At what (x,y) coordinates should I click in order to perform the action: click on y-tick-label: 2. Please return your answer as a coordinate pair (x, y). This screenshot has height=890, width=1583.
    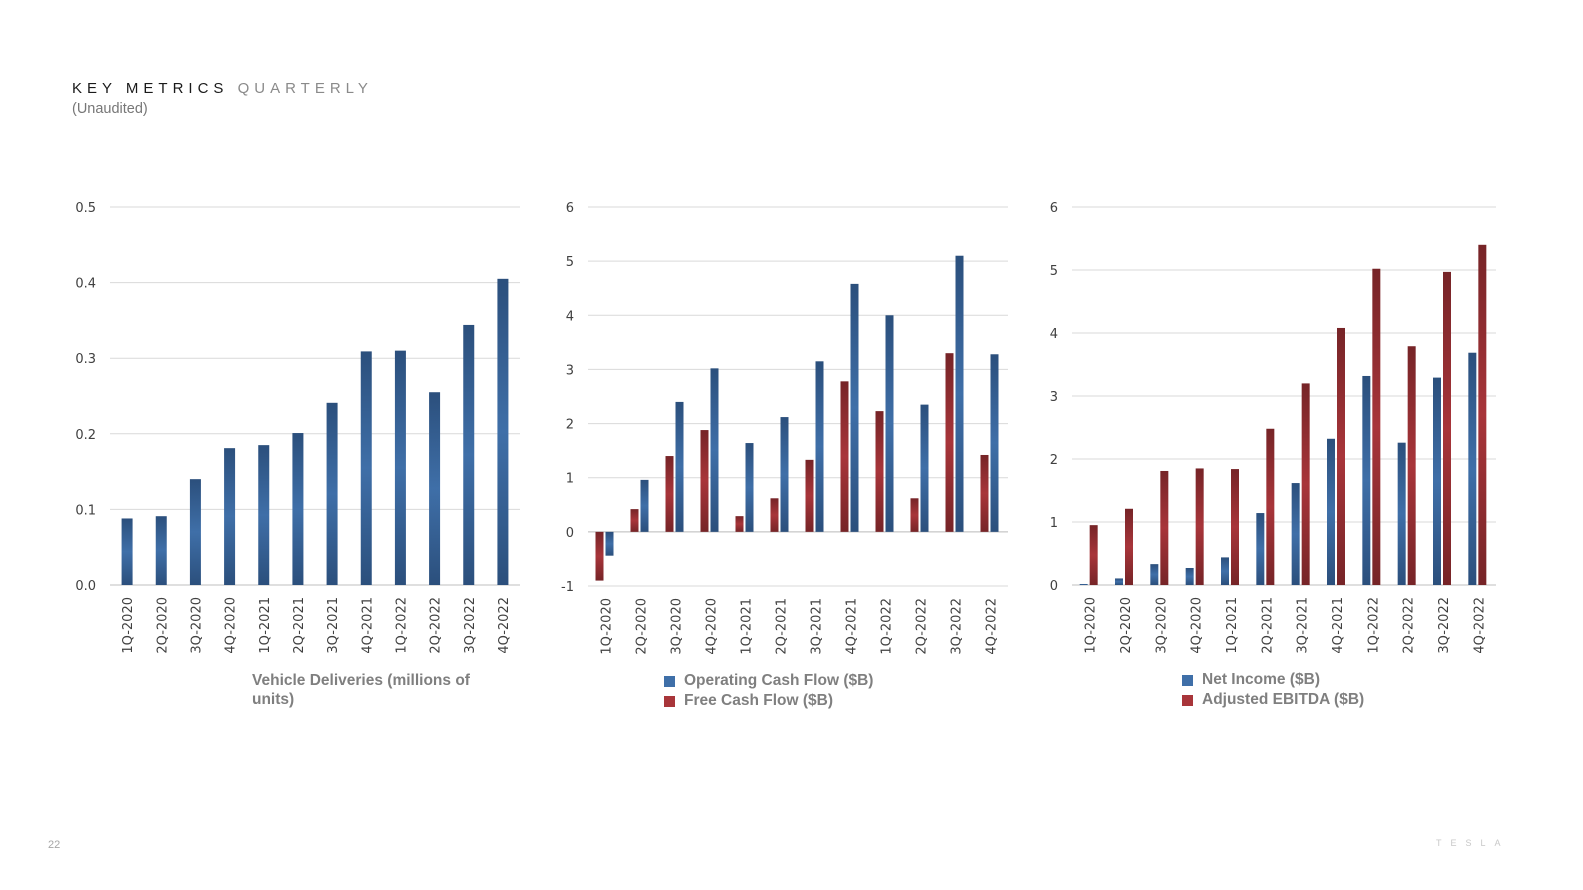
    Looking at the image, I should click on (570, 425).